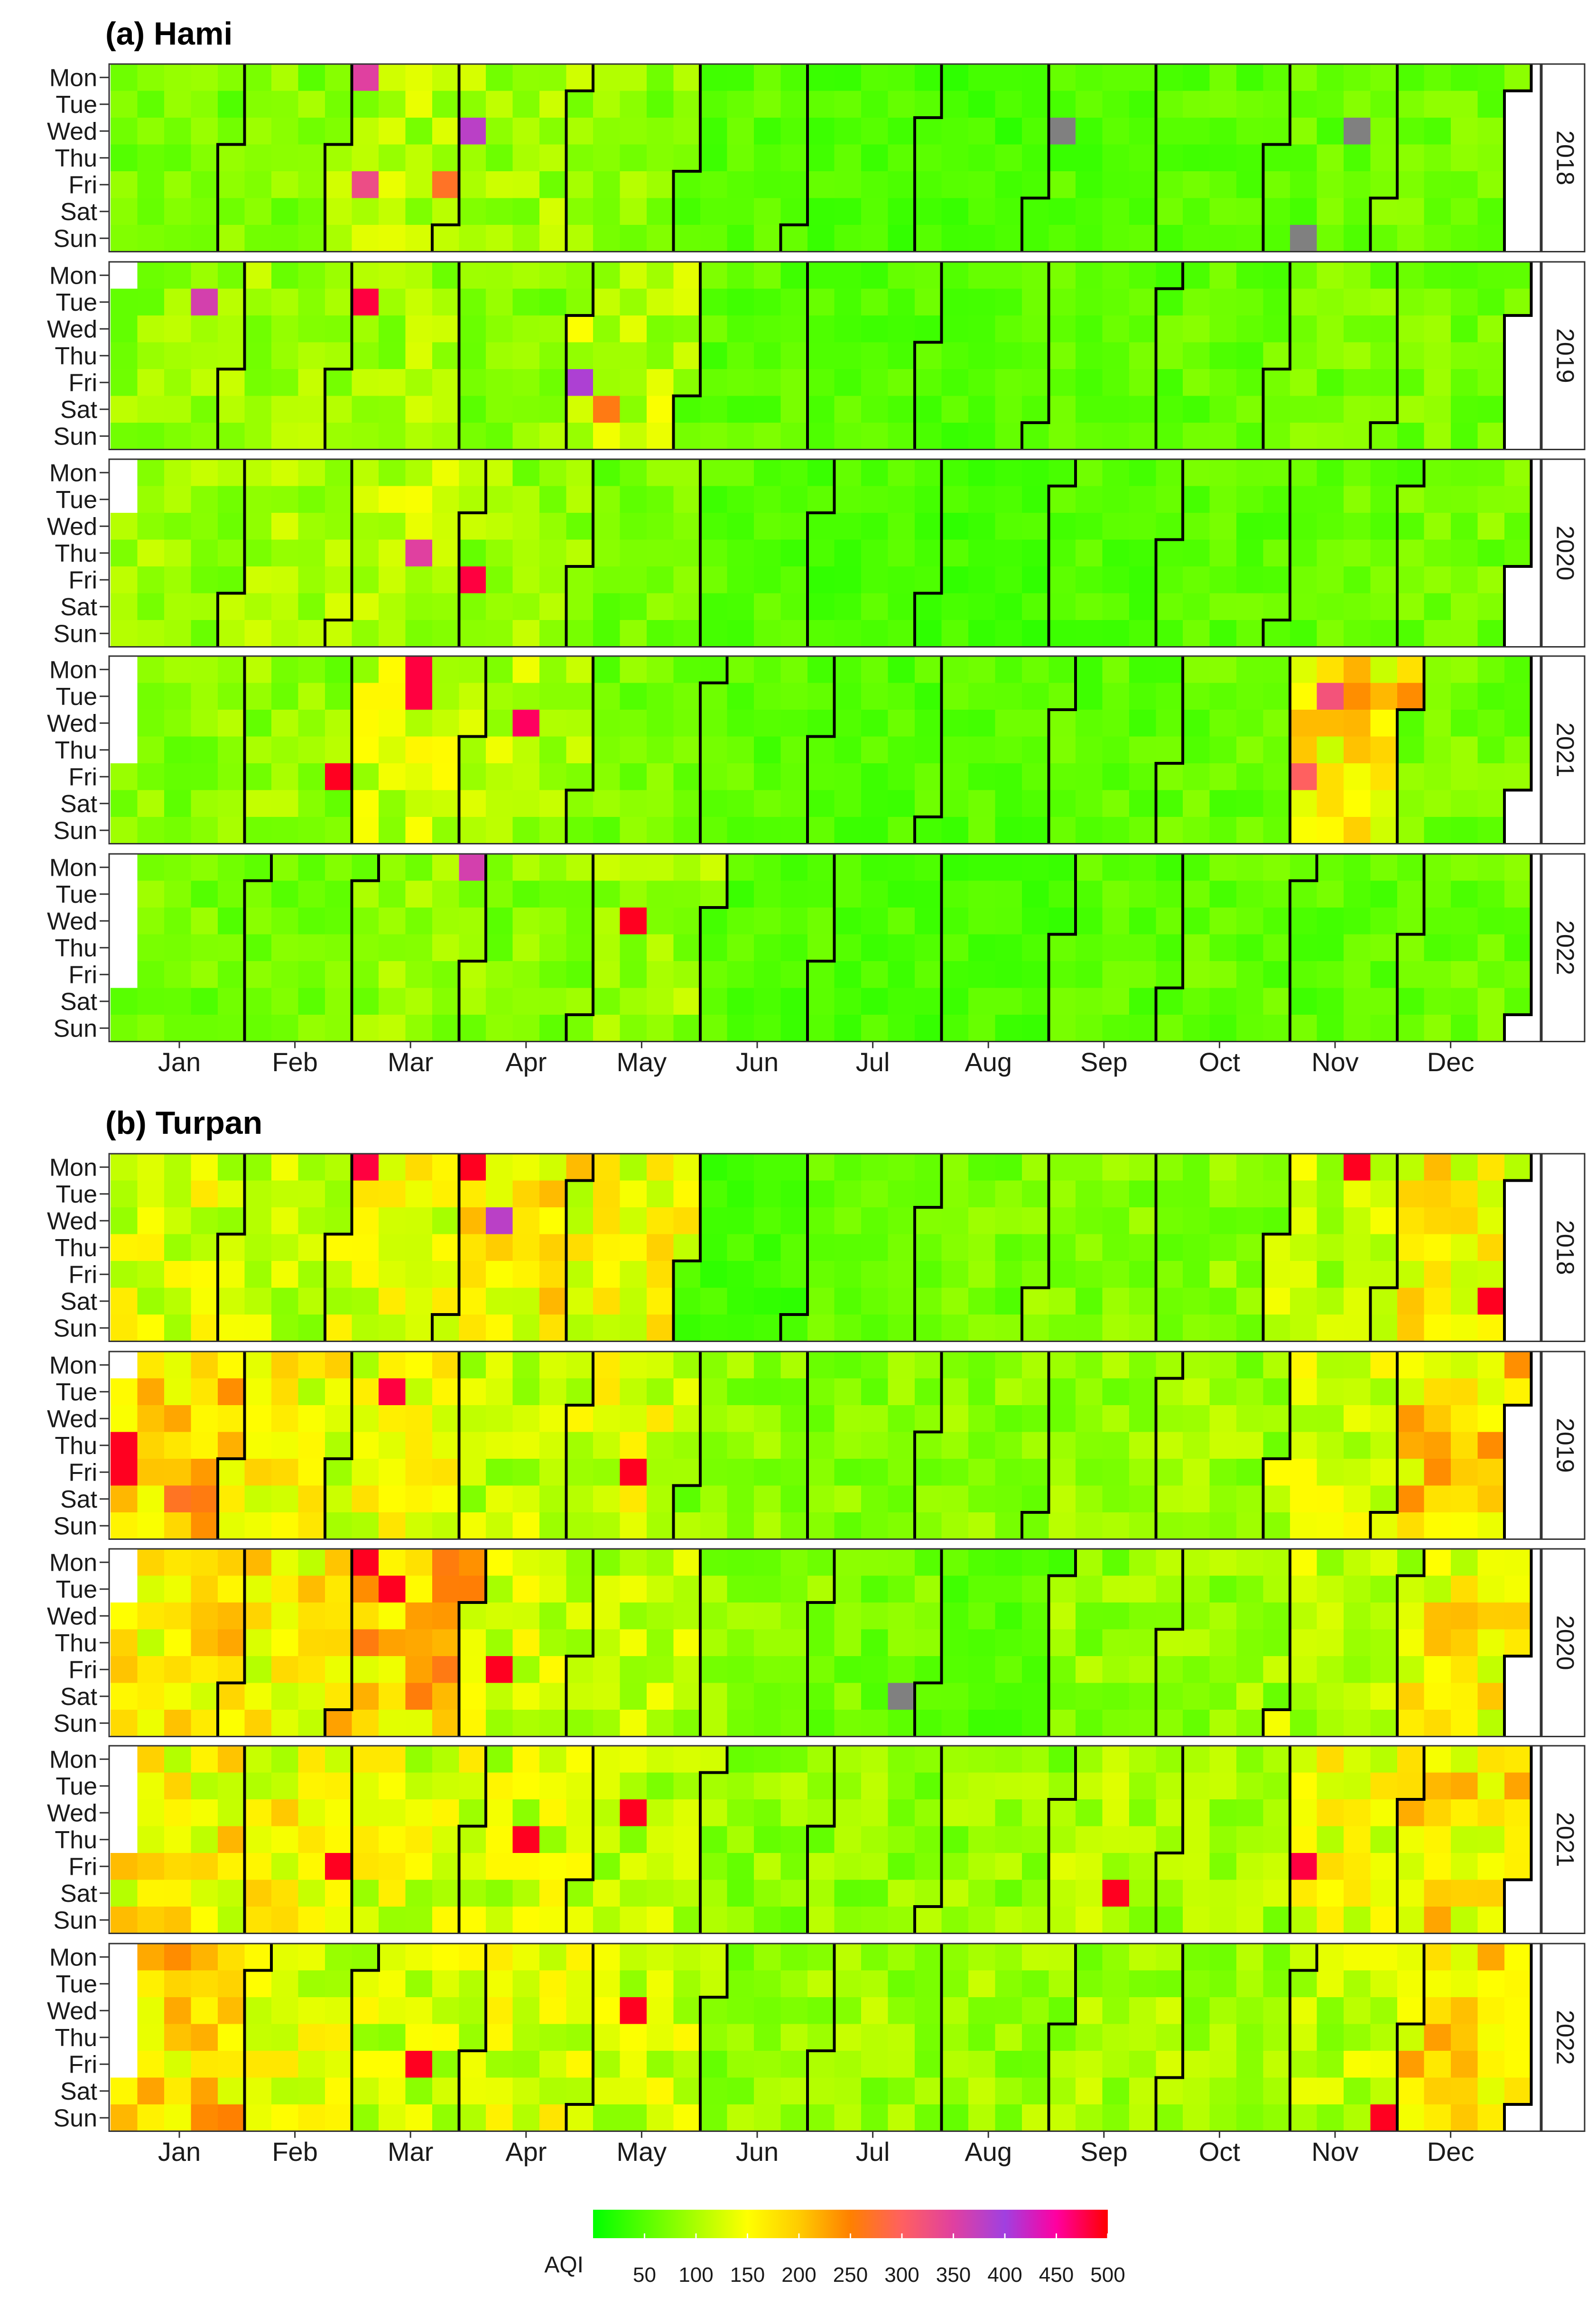 This screenshot has height=2297, width=1596. What do you see at coordinates (714, 948) in the screenshot?
I see `month-boundary` at bounding box center [714, 948].